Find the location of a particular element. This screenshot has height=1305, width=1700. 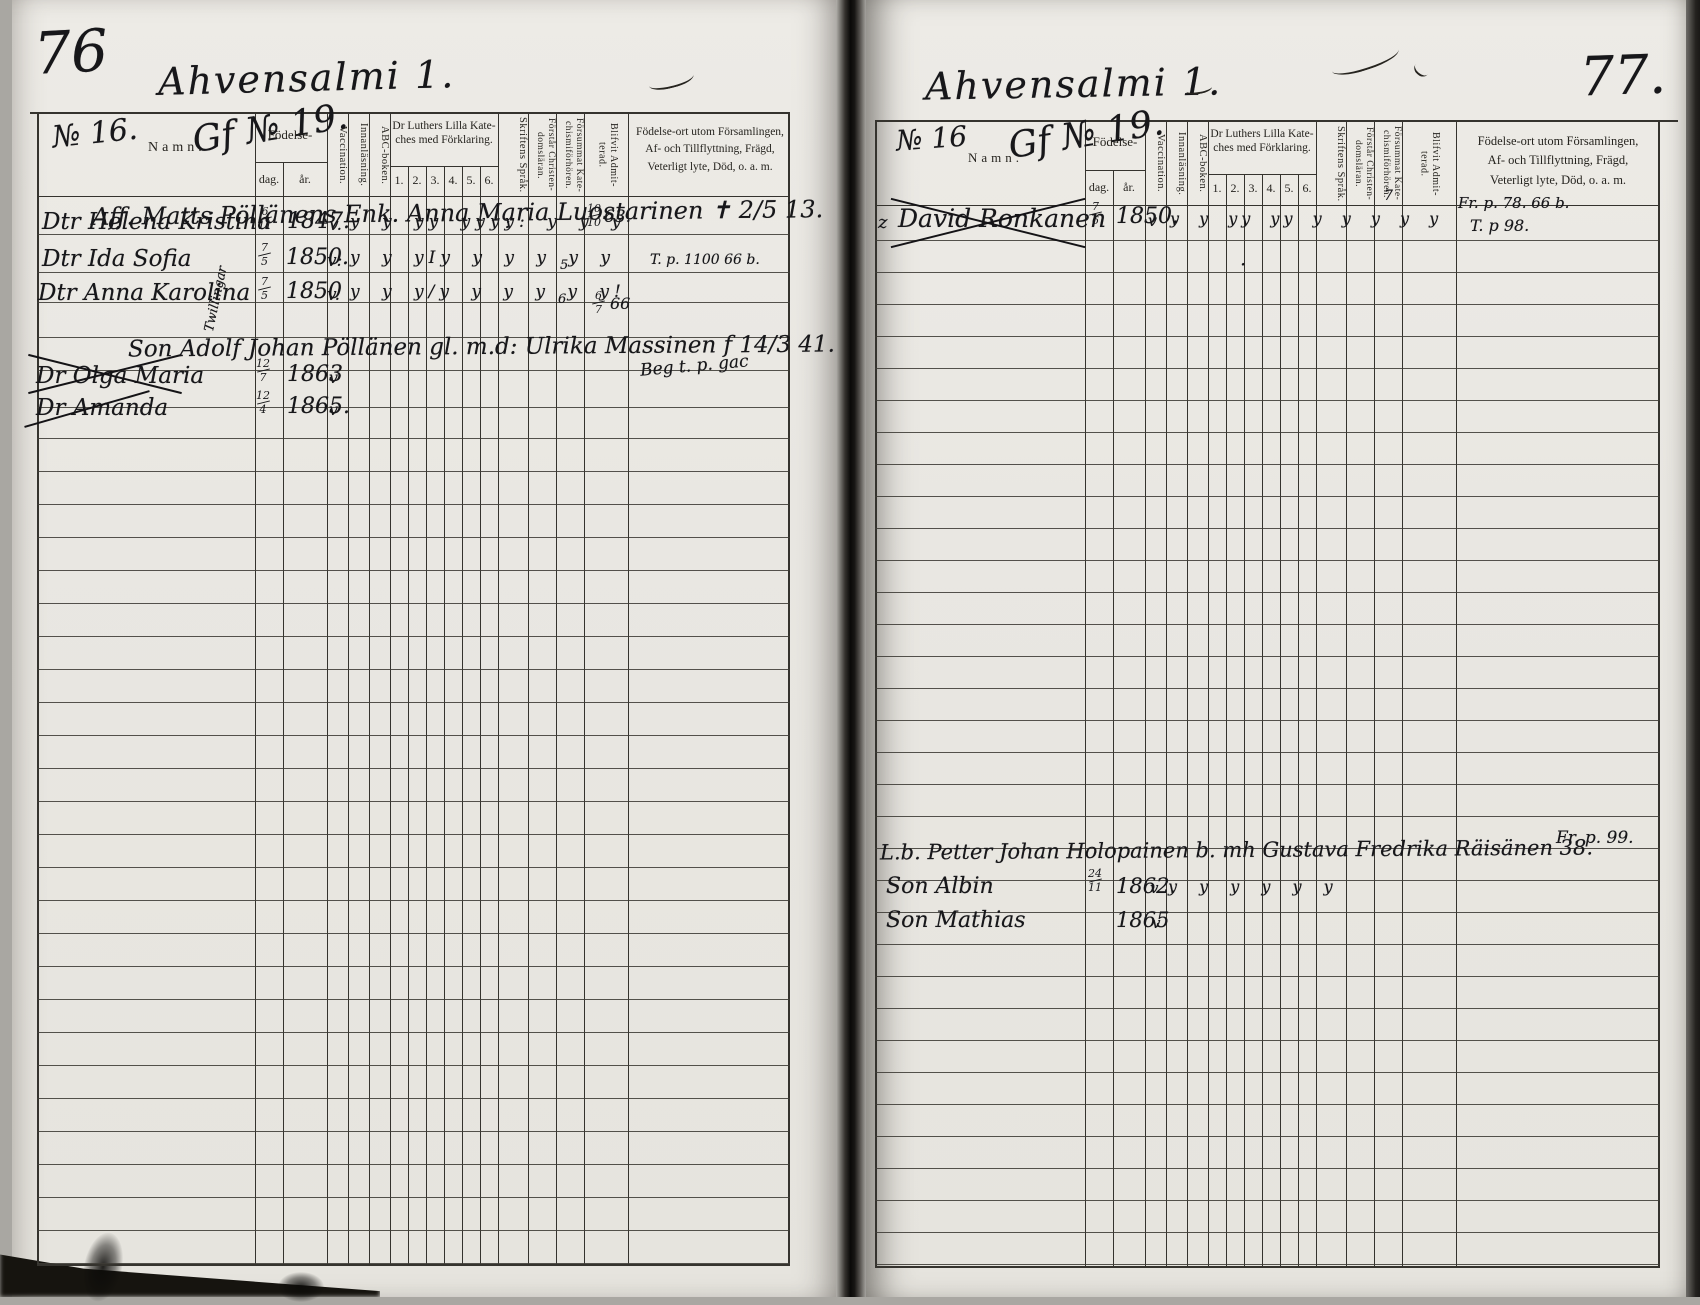

record-name: Son Mathias is located at coordinates (956, 920).